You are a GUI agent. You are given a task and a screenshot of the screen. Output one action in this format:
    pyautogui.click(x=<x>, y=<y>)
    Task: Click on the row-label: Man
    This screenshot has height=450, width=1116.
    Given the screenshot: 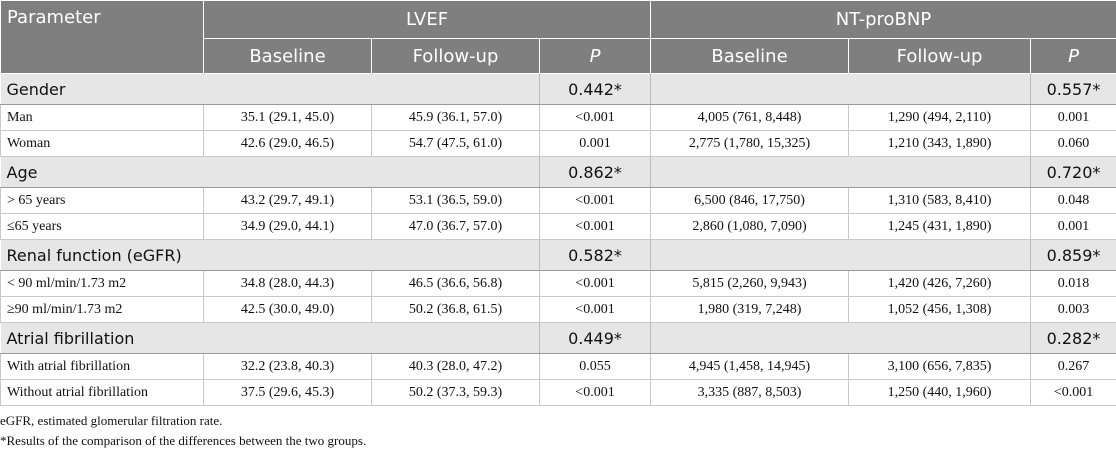 What is the action you would take?
    pyautogui.click(x=102, y=117)
    